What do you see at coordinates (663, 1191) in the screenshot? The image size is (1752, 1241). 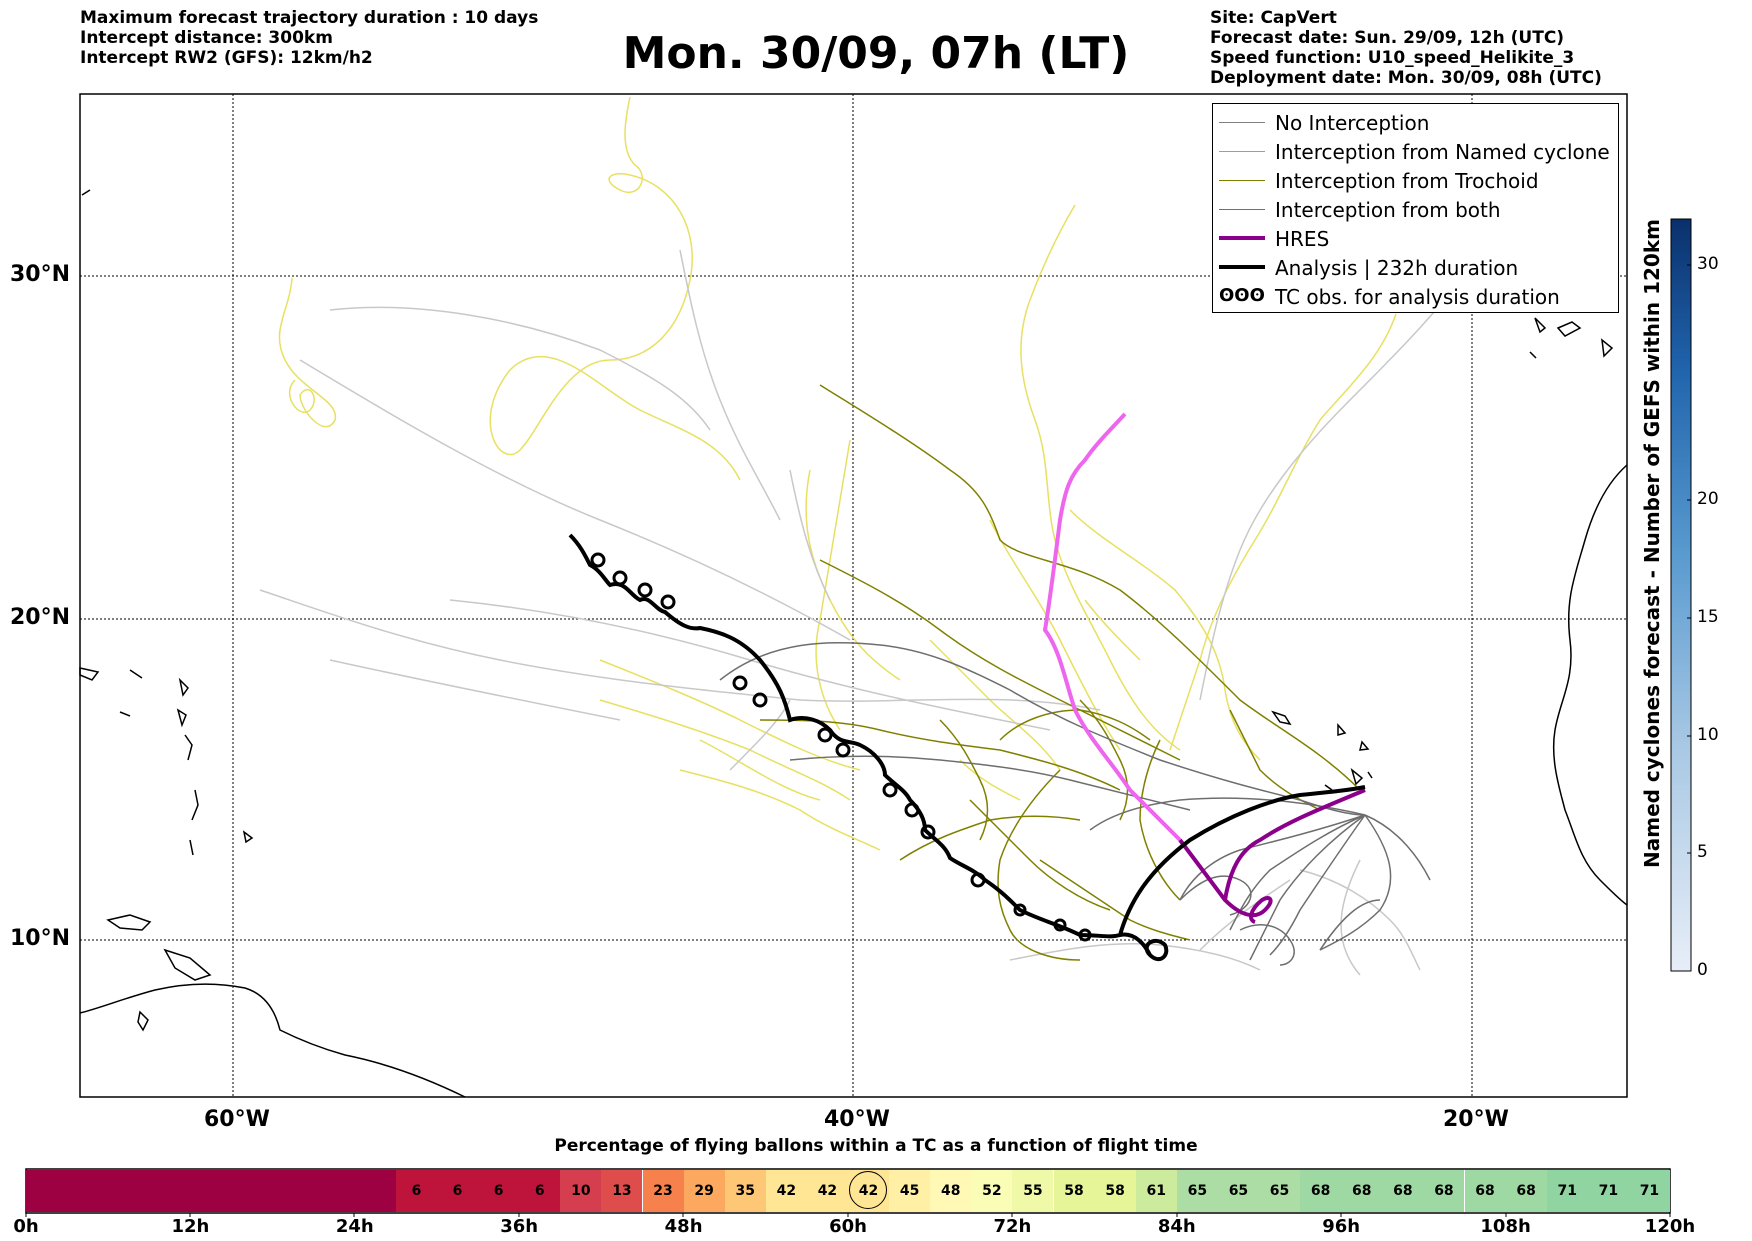 I see `time-bar-segment: 23` at bounding box center [663, 1191].